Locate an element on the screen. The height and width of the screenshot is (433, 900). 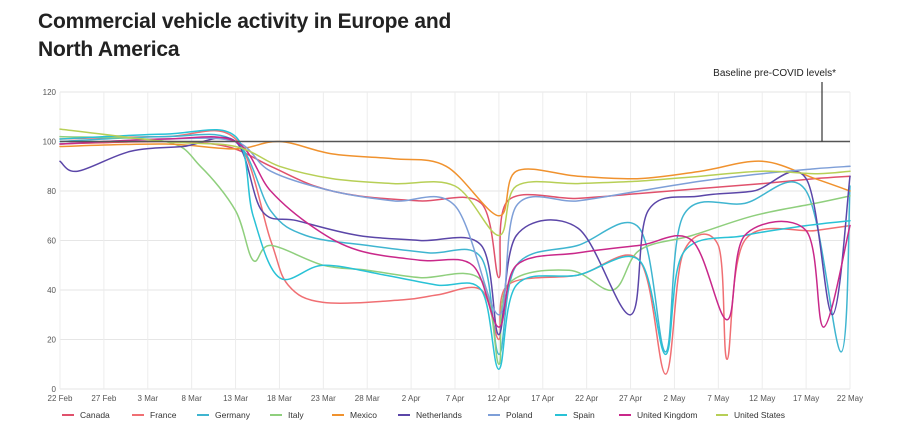
legend-label: Germany is located at coordinates (233, 415).